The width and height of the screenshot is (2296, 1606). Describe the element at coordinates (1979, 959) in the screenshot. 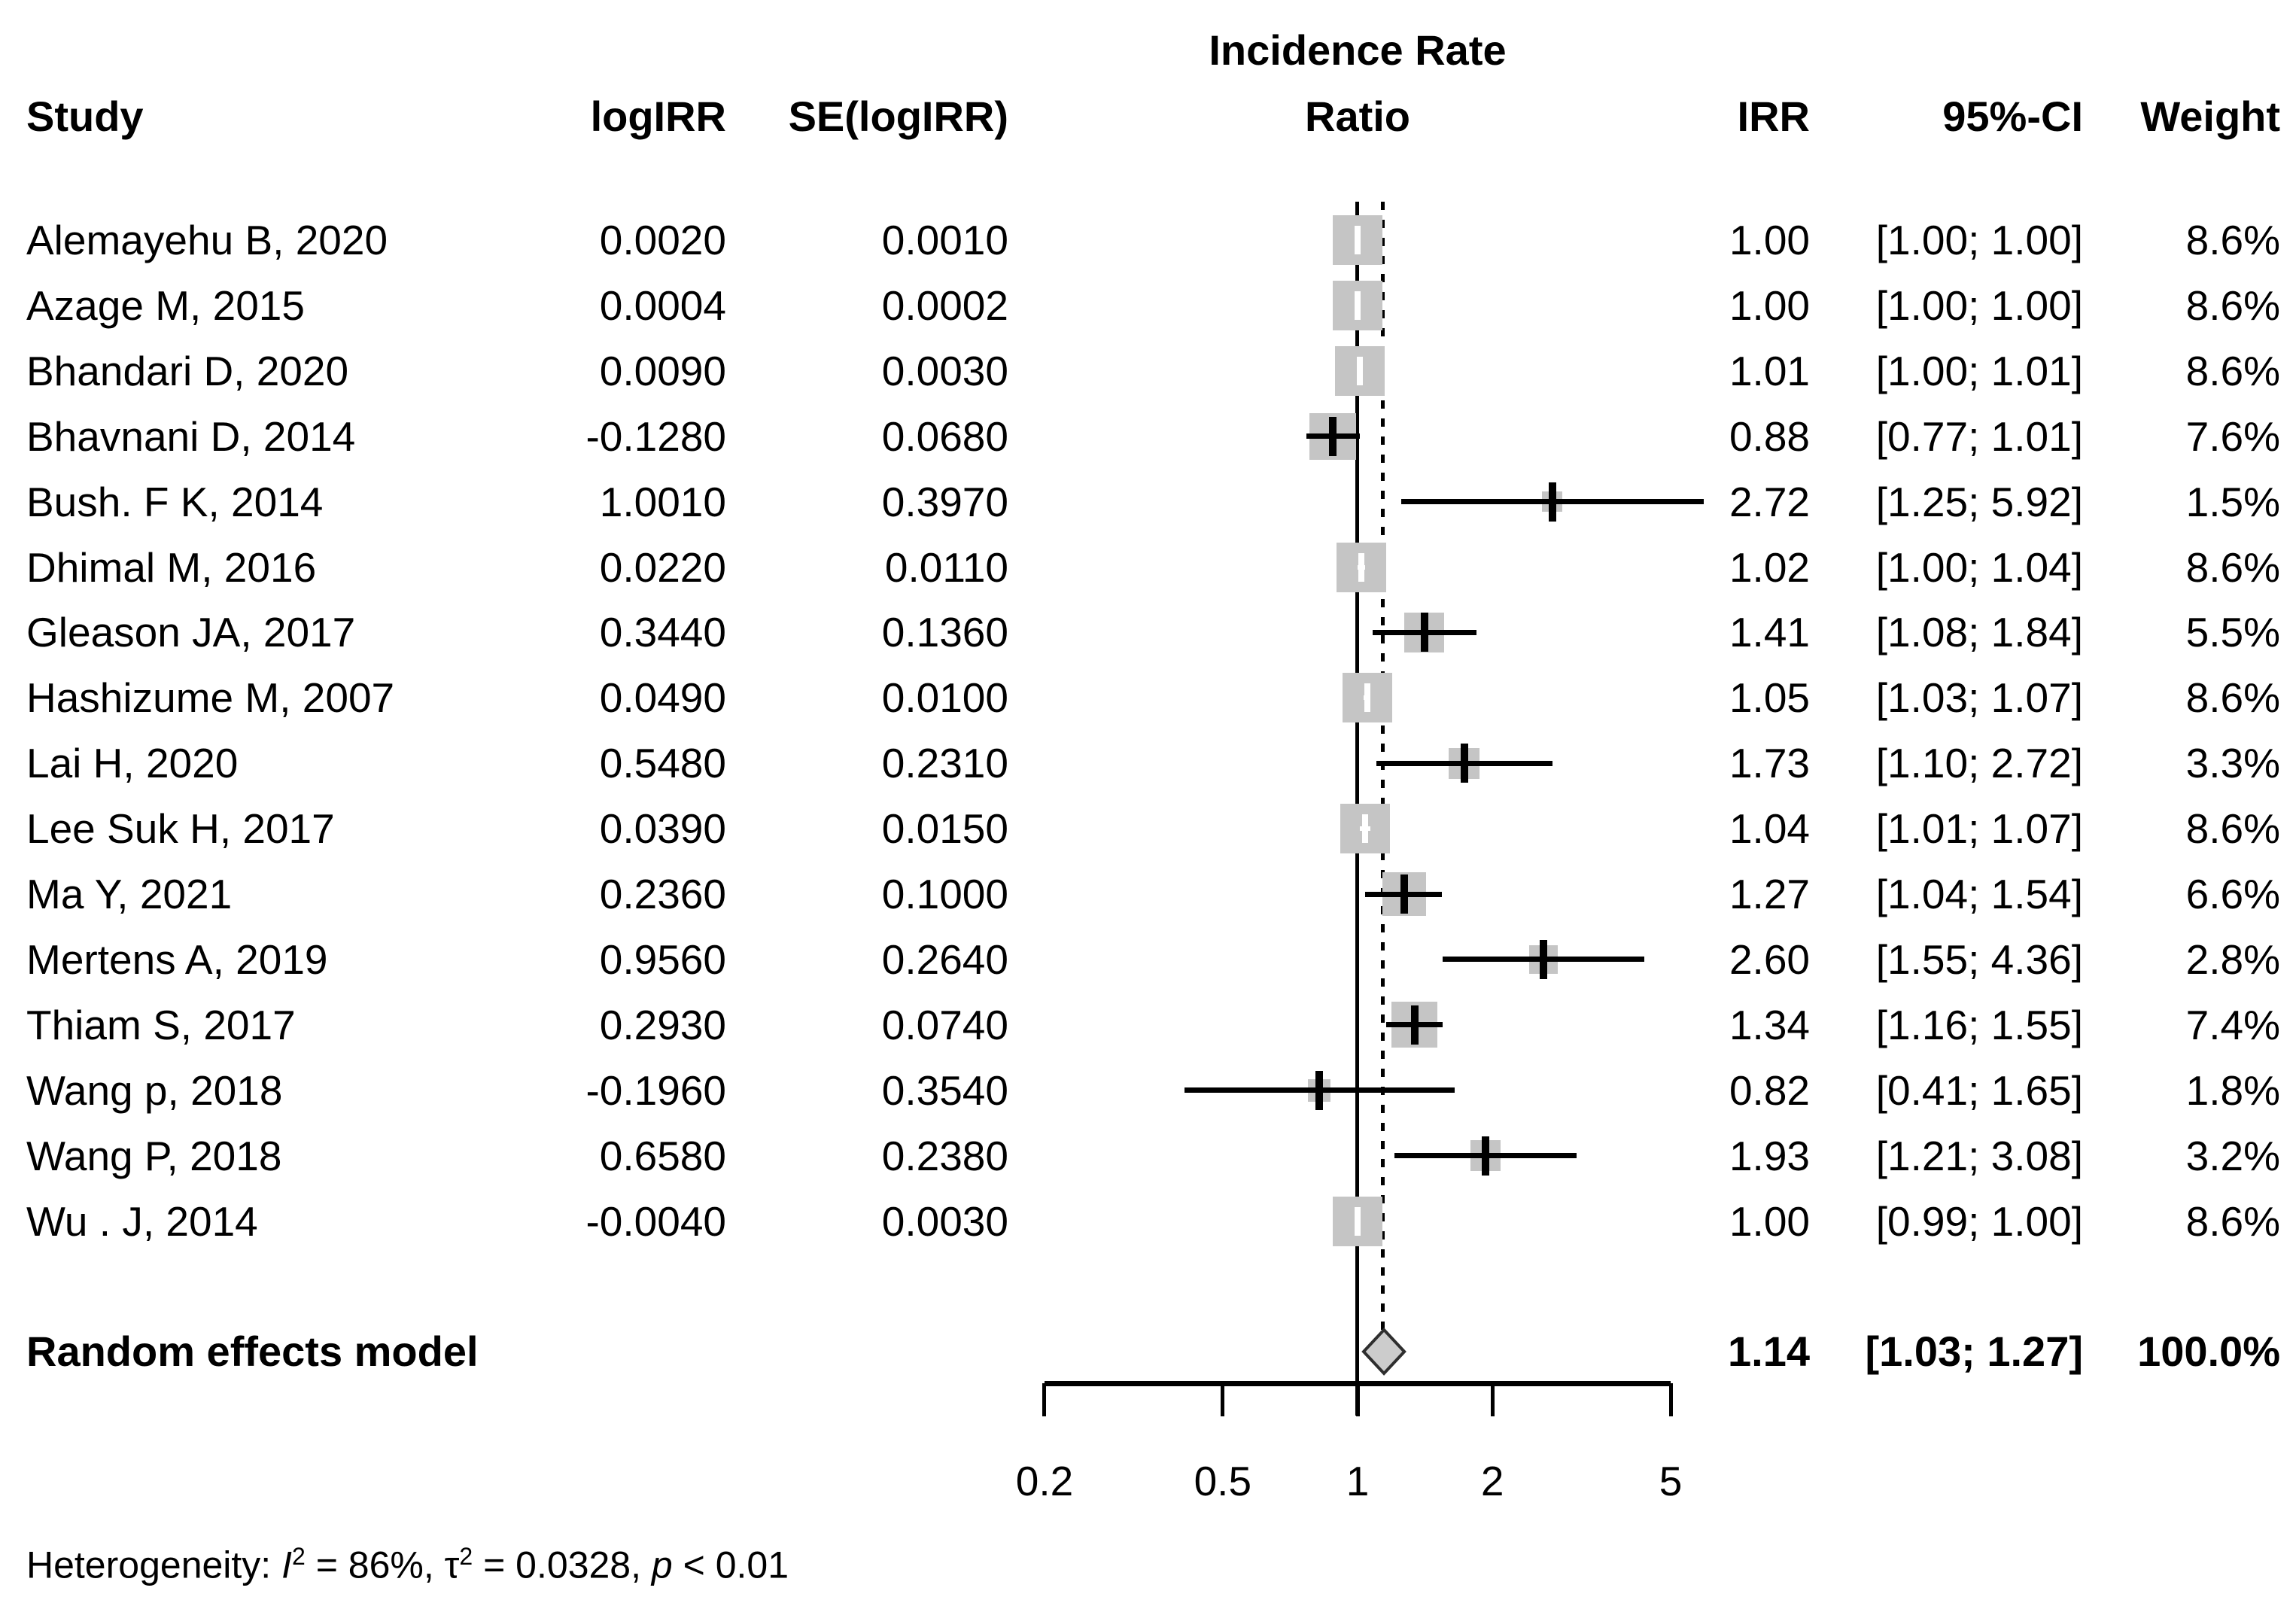

I see `ci-value: [1.55; 4.36]` at that location.